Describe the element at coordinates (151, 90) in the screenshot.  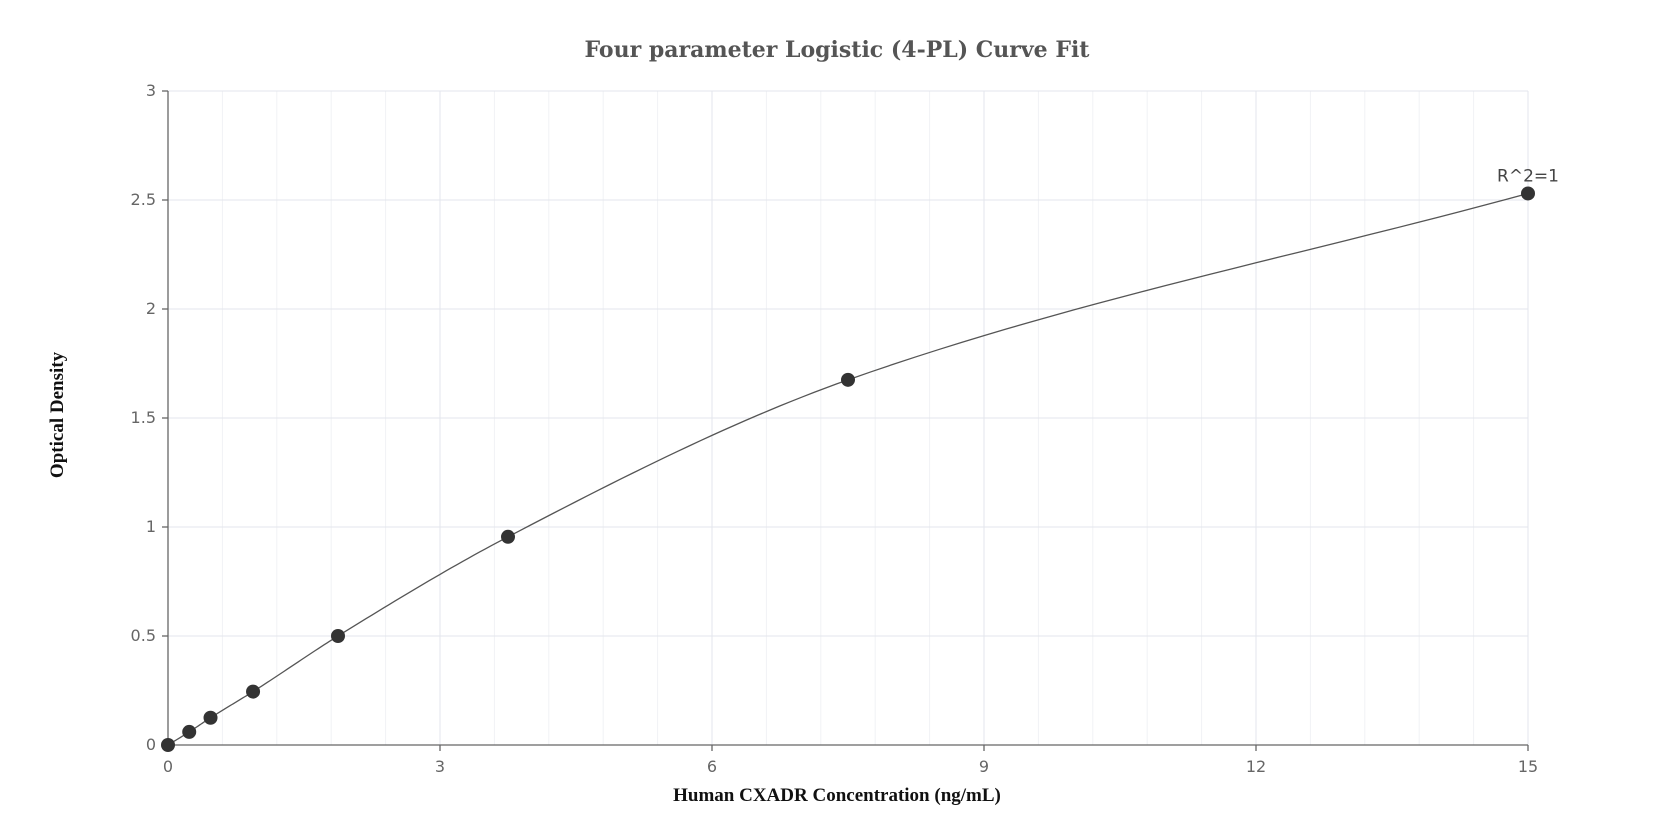
I see `y-tick-label: 3` at that location.